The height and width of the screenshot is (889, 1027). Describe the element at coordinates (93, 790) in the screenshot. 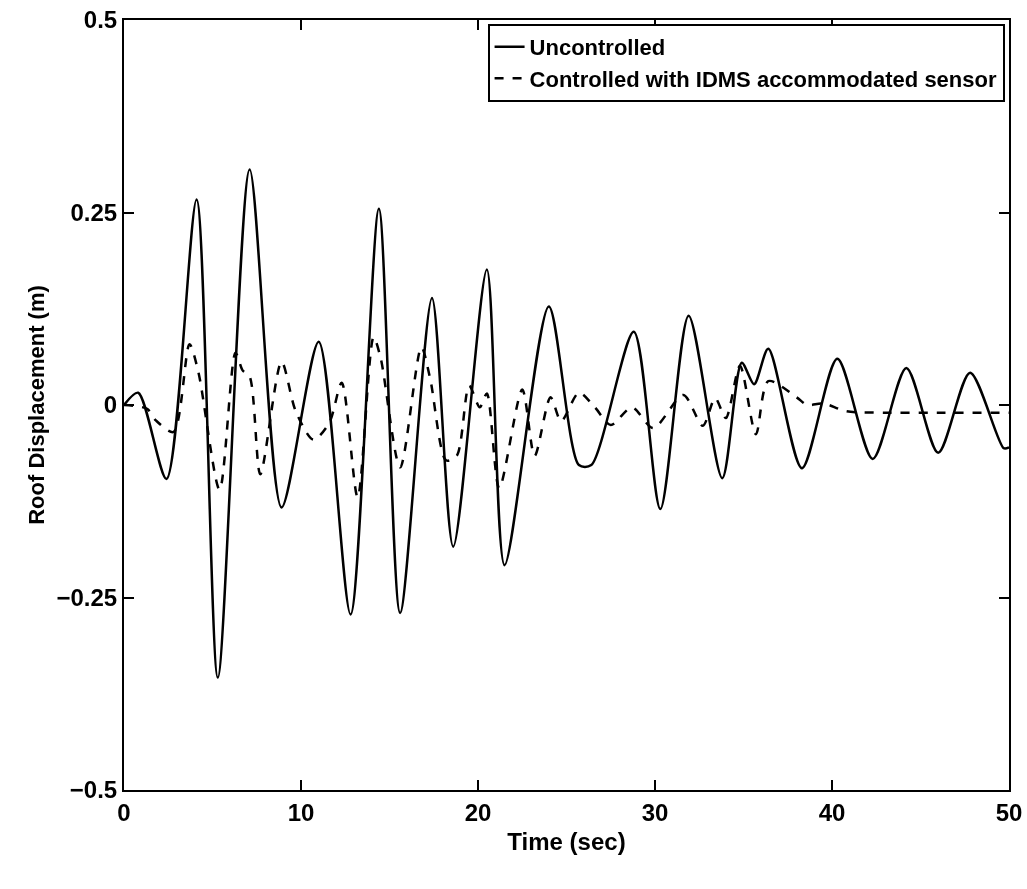

I see `y-tick-label: −0.5` at that location.